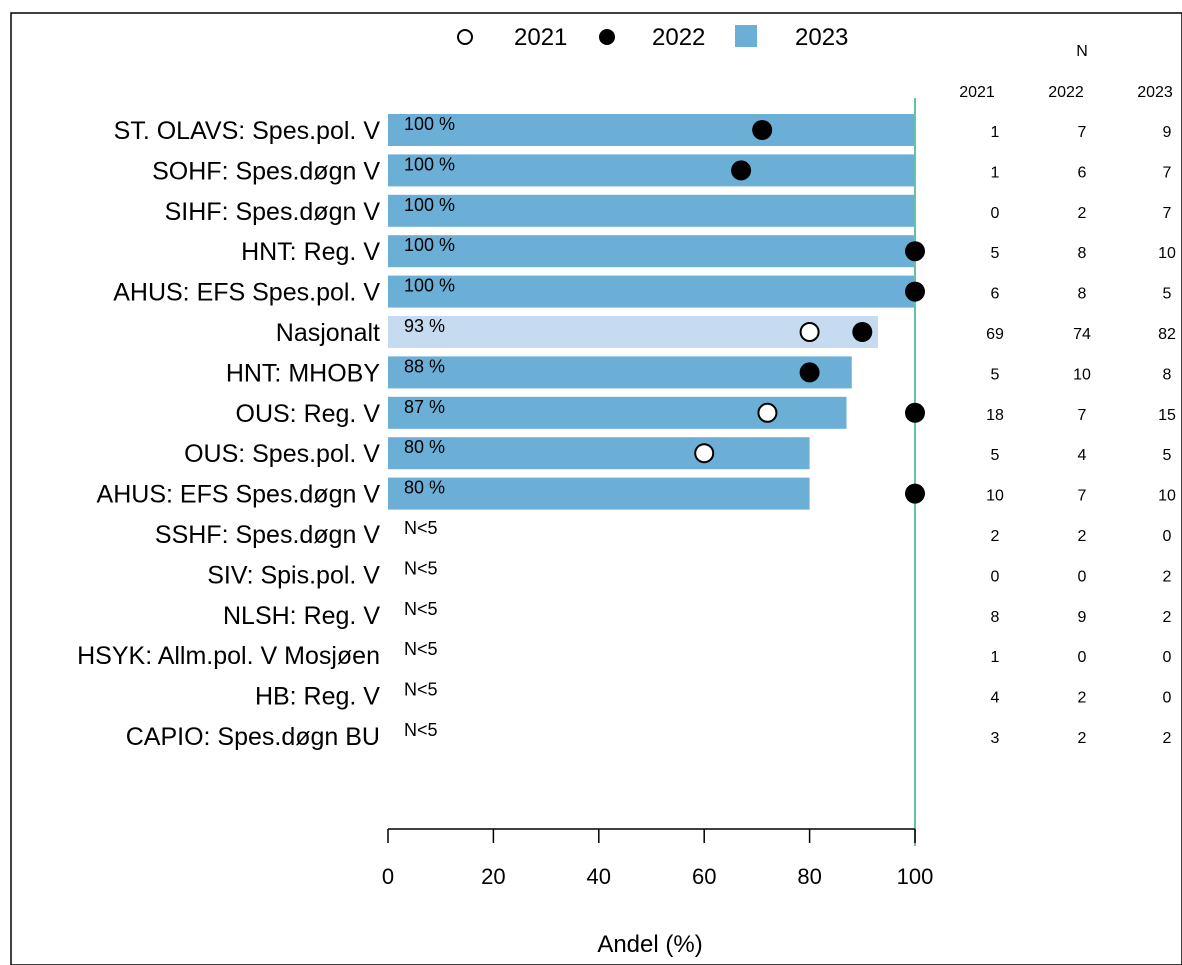  Describe the element at coordinates (301, 616) in the screenshot. I see `category-label: NLSH: Reg. V` at that location.